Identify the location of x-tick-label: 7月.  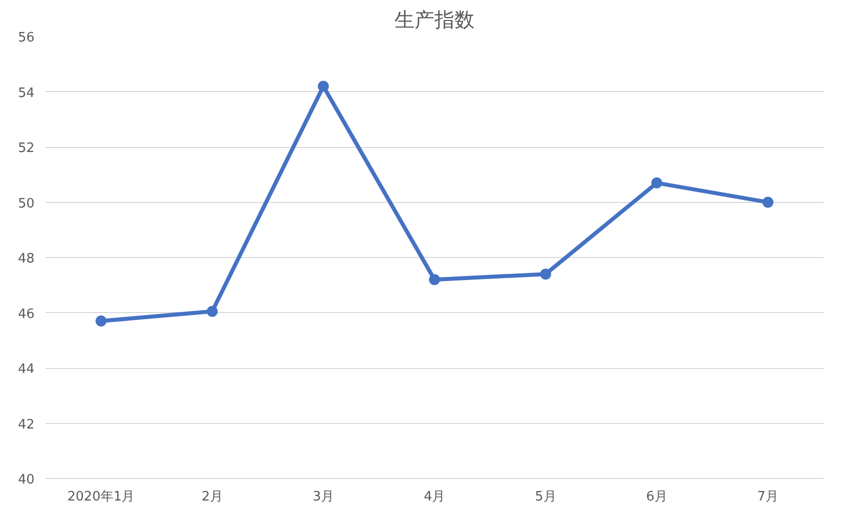
(768, 497).